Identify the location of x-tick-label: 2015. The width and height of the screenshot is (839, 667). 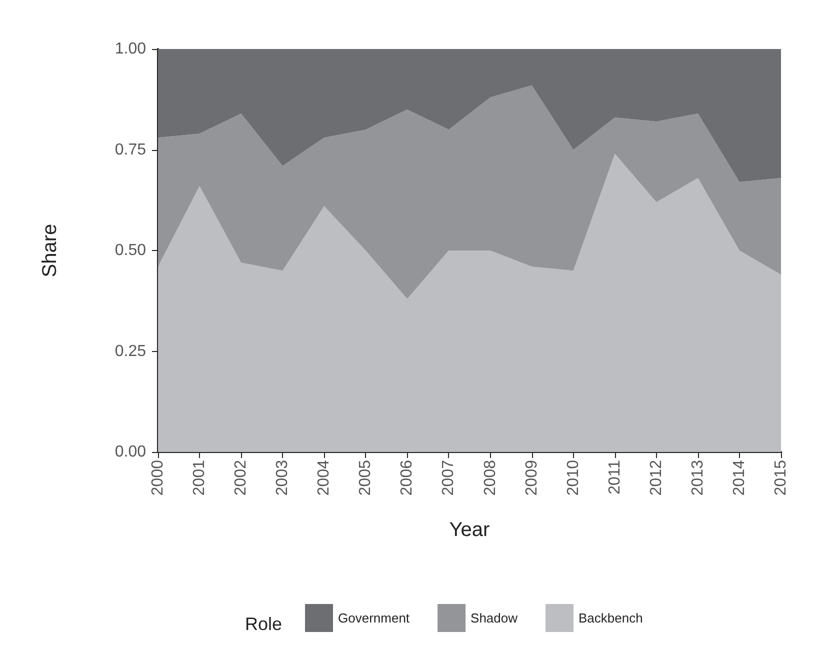
(781, 478).